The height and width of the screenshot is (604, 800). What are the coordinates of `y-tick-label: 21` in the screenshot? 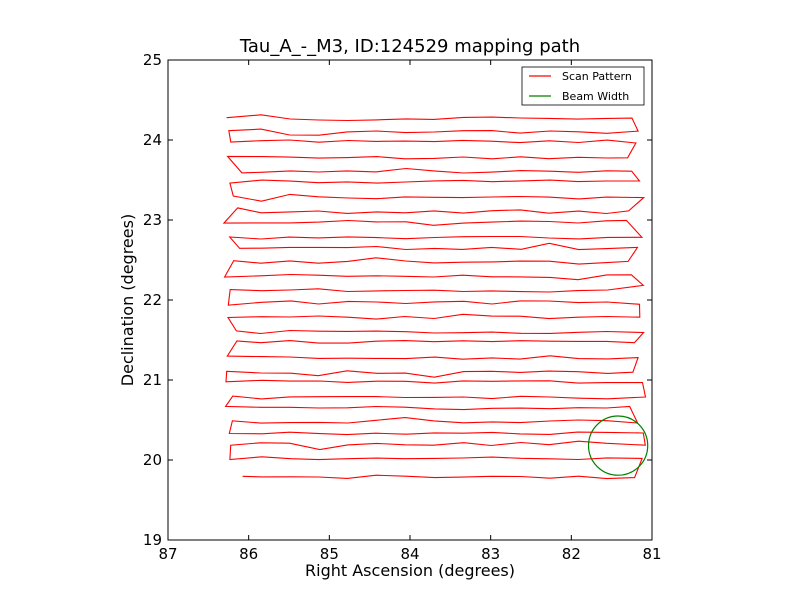 It's located at (152, 380).